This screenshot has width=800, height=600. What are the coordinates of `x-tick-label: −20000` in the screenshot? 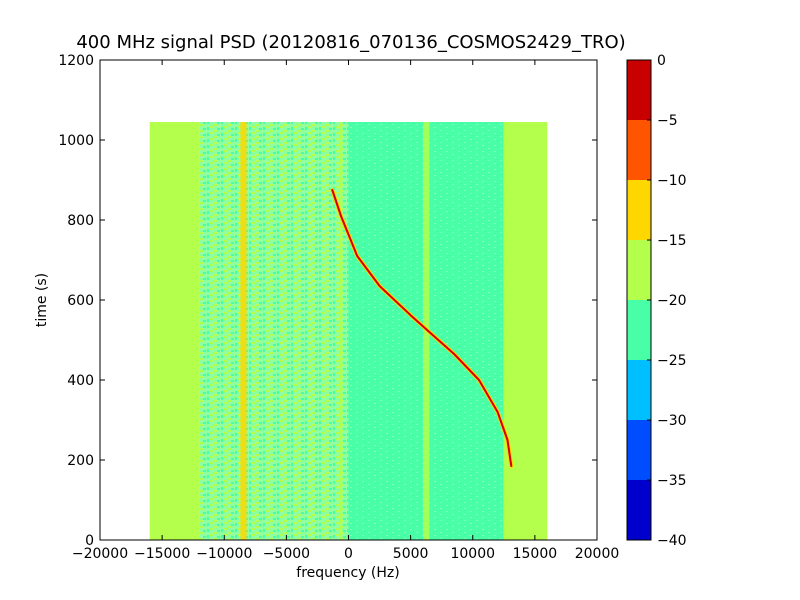 It's located at (100, 554).